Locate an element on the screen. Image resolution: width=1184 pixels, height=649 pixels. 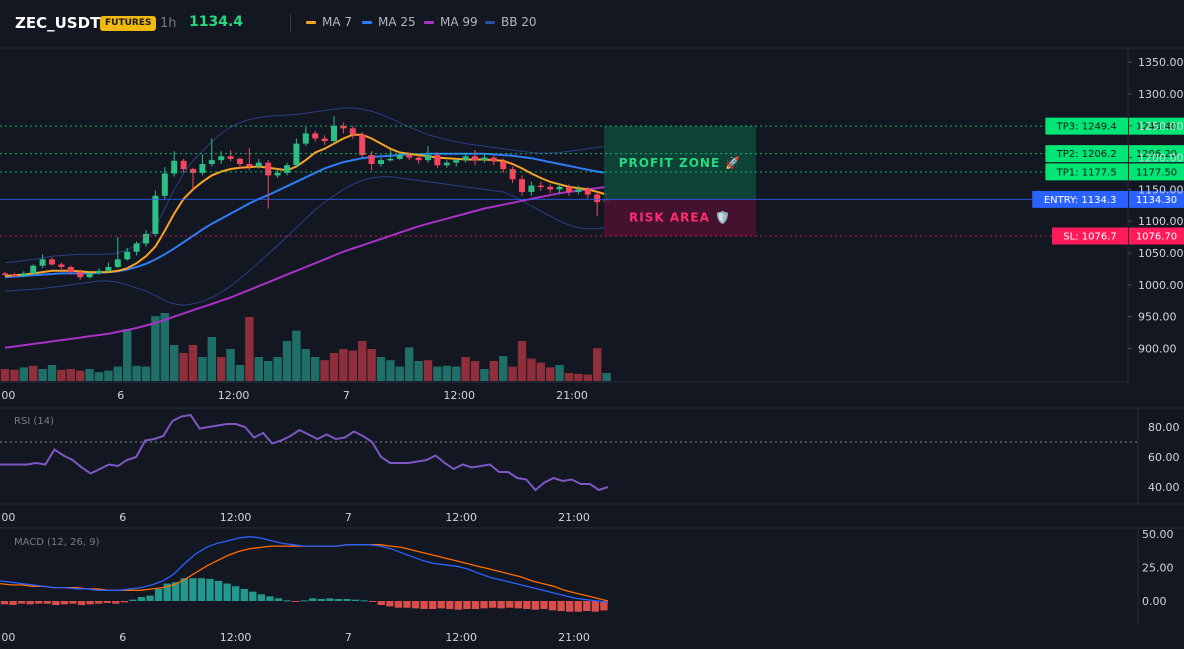
legend-ma99: MA 99 is located at coordinates (451, 22).